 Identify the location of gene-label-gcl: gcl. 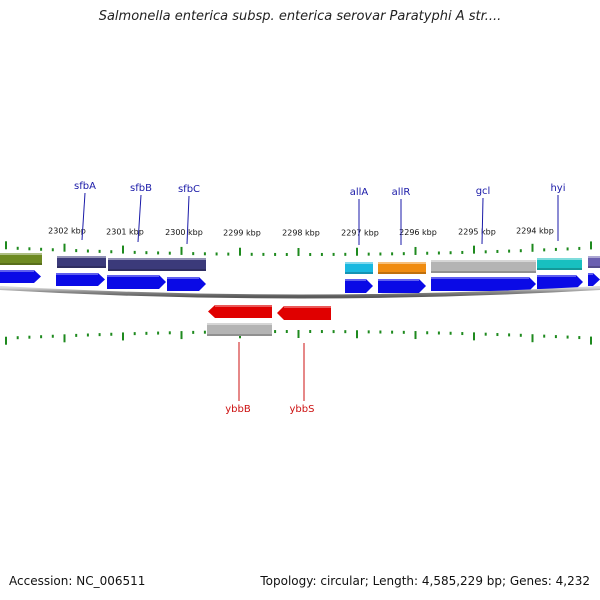
(483, 215).